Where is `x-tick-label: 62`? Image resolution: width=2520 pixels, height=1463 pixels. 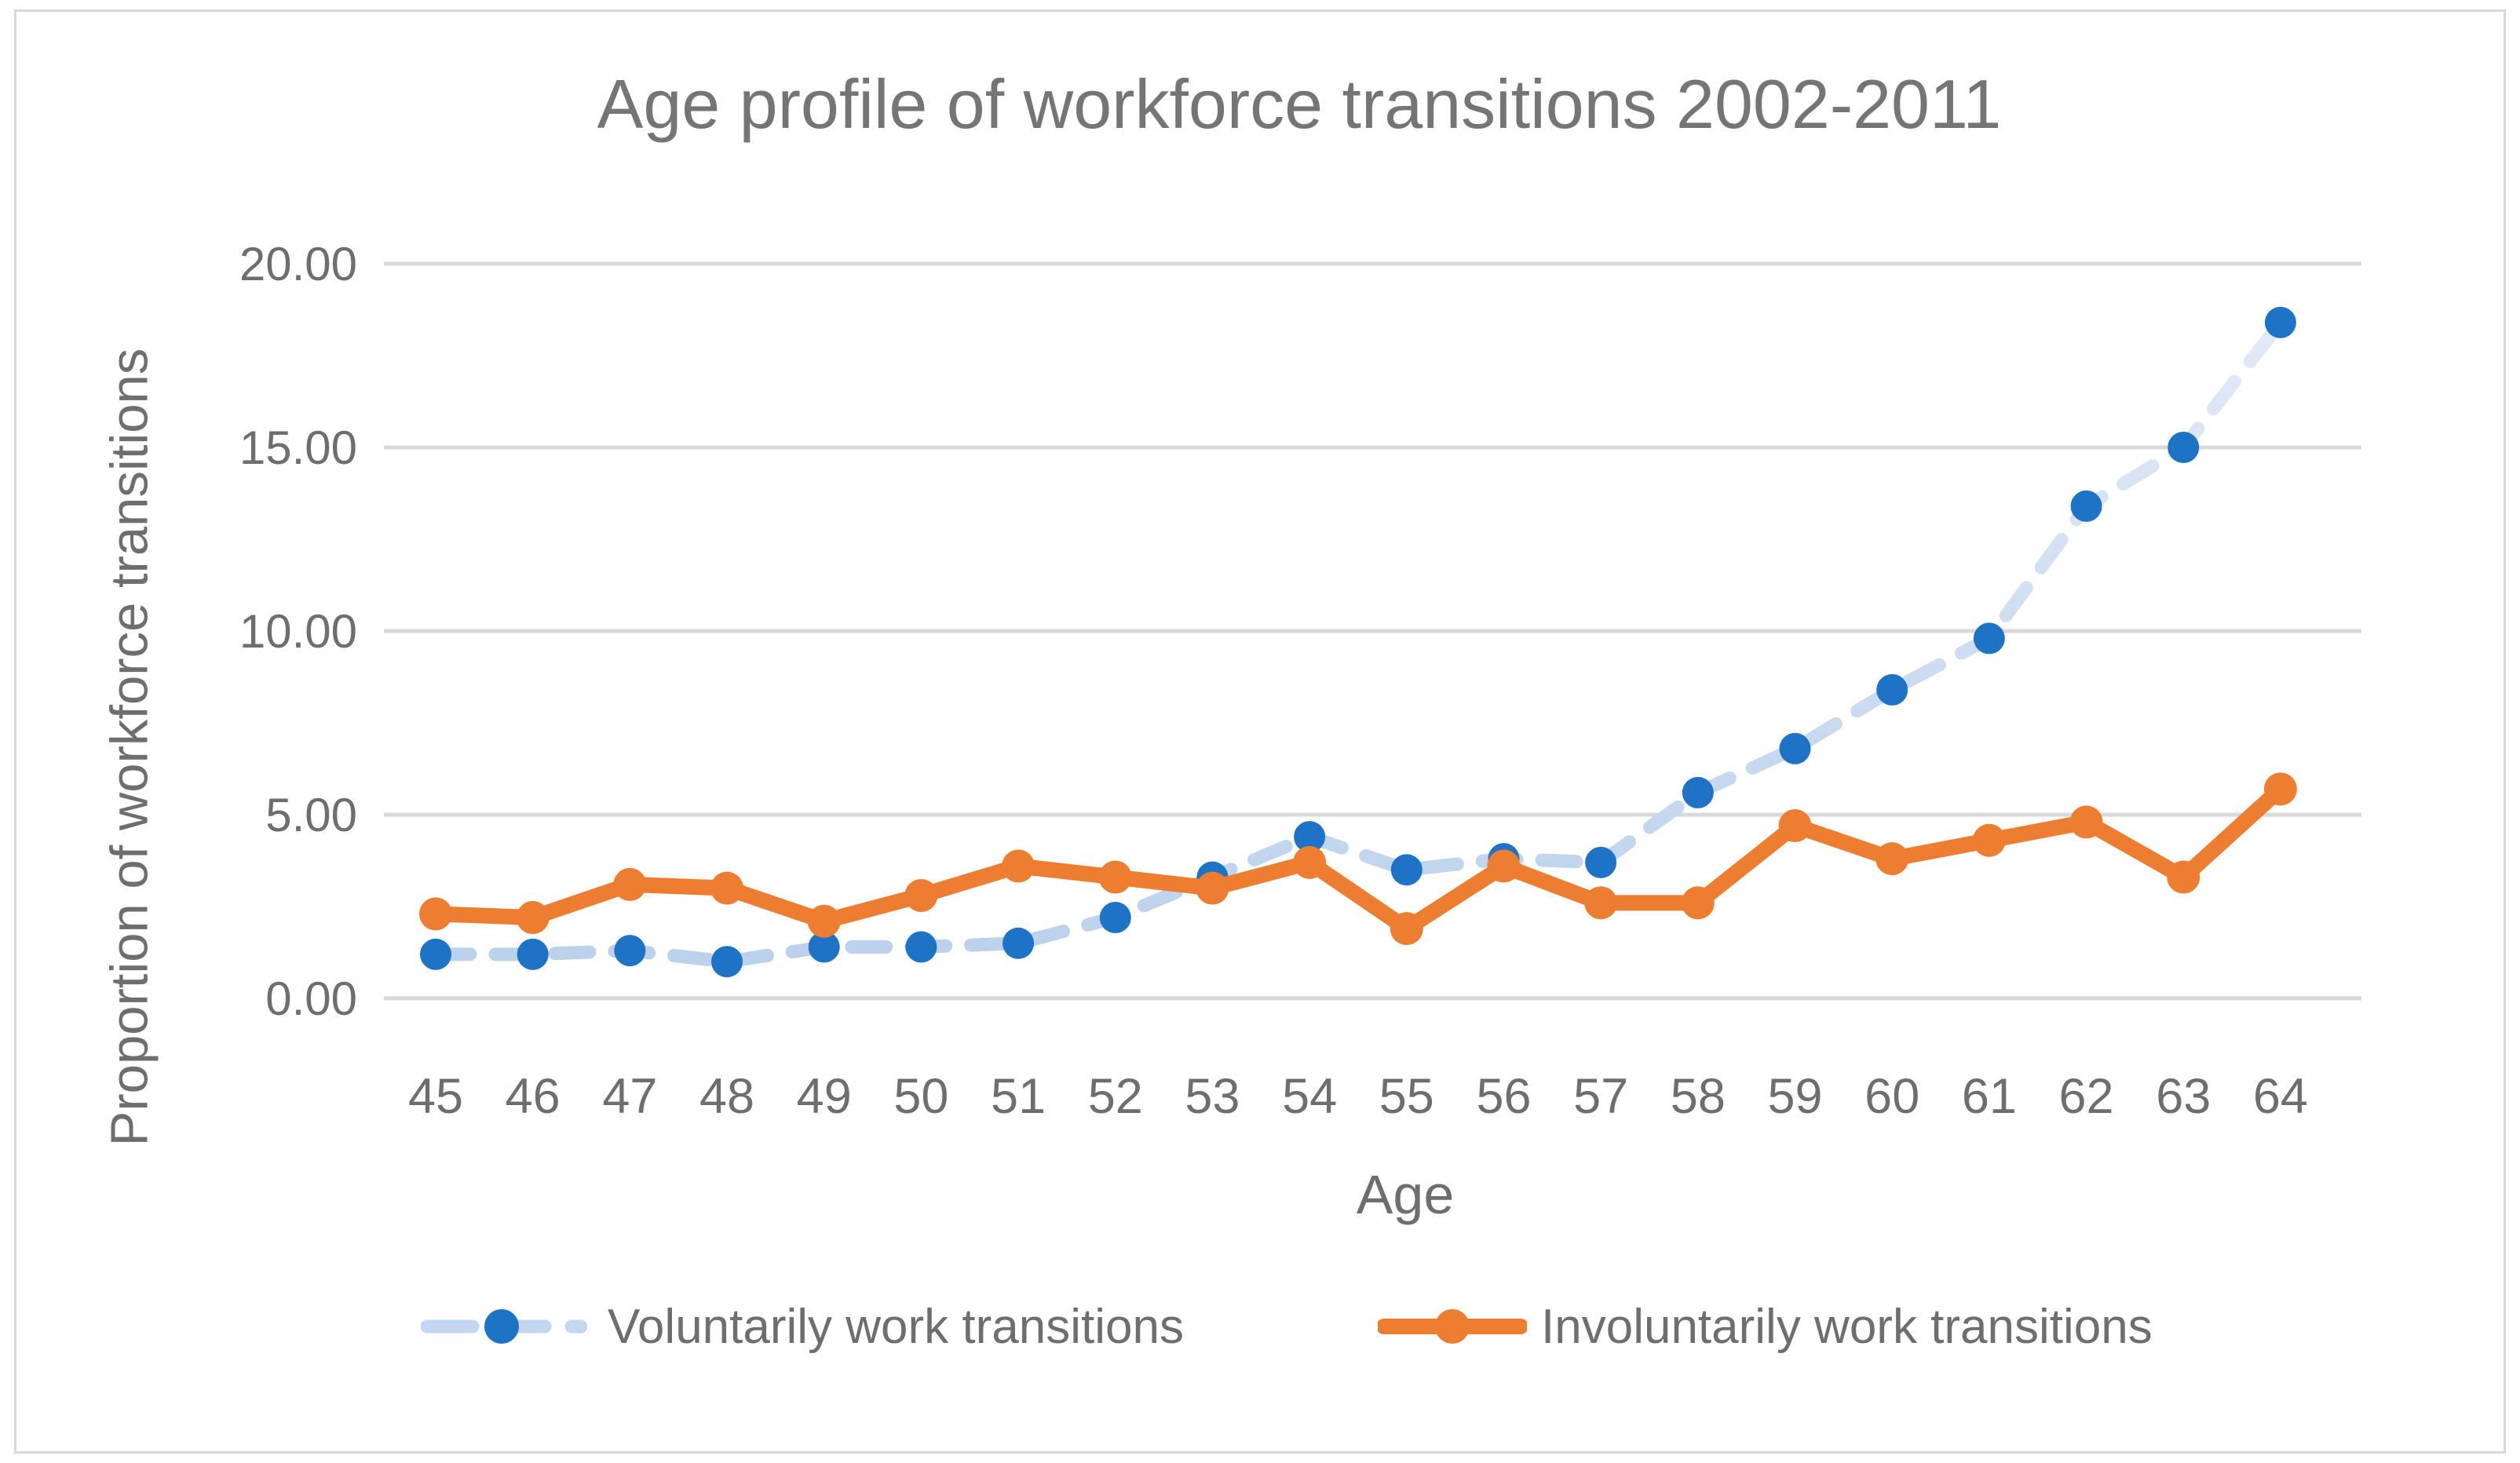 x-tick-label: 62 is located at coordinates (2086, 1096).